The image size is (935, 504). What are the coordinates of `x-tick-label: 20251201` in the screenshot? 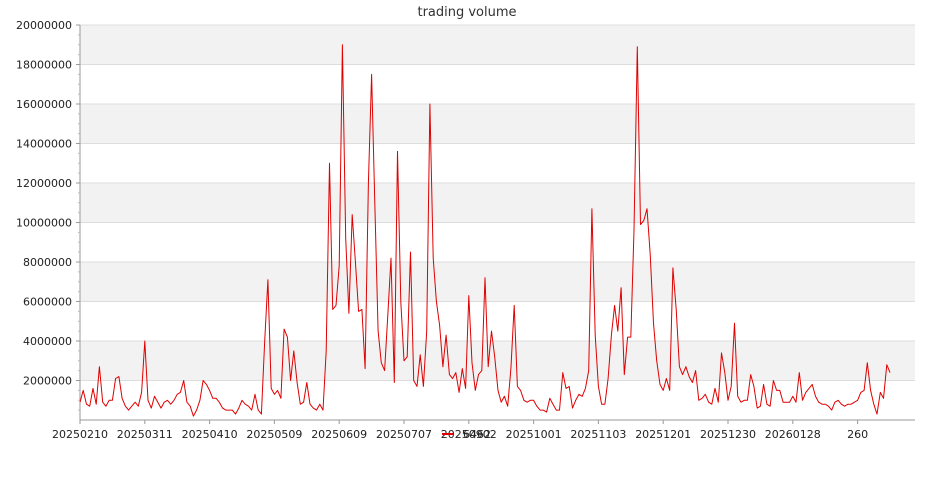 It's located at (663, 434).